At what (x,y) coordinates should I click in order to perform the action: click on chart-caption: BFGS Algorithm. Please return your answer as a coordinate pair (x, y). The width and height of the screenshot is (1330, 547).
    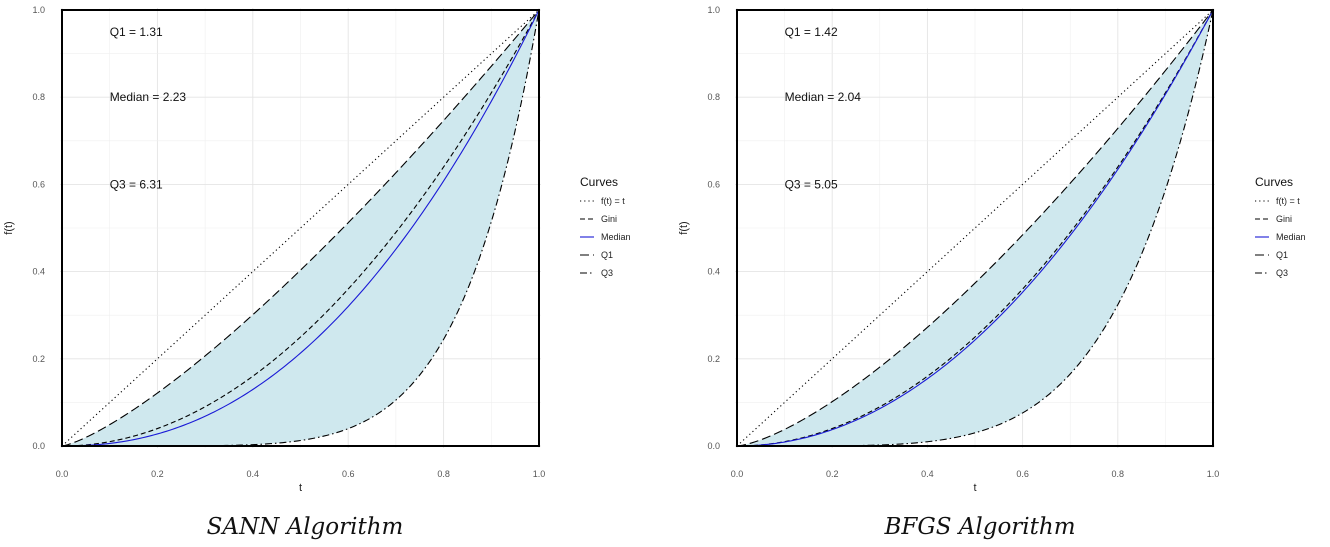
    Looking at the image, I should click on (979, 527).